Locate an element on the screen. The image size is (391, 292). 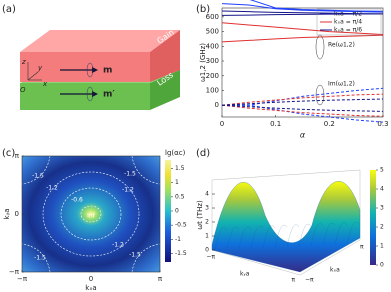
heatmap is located at coordinates (91, 214).